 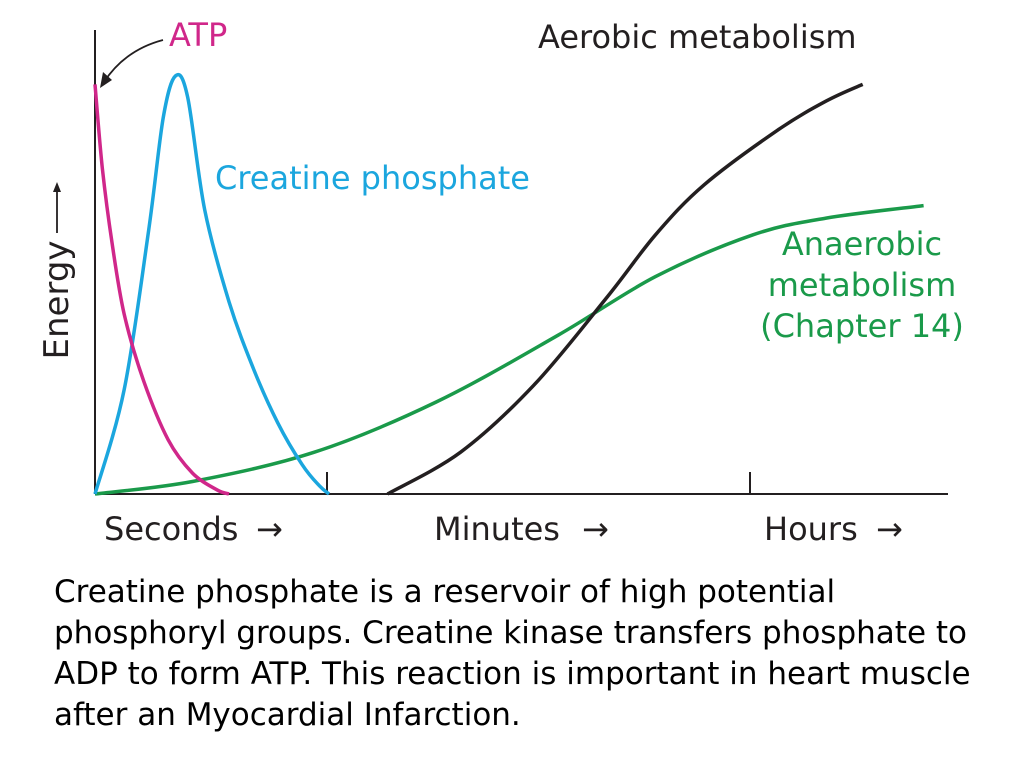 I want to click on label-anaerobic-line1: Anaerobic, so click(x=862, y=244).